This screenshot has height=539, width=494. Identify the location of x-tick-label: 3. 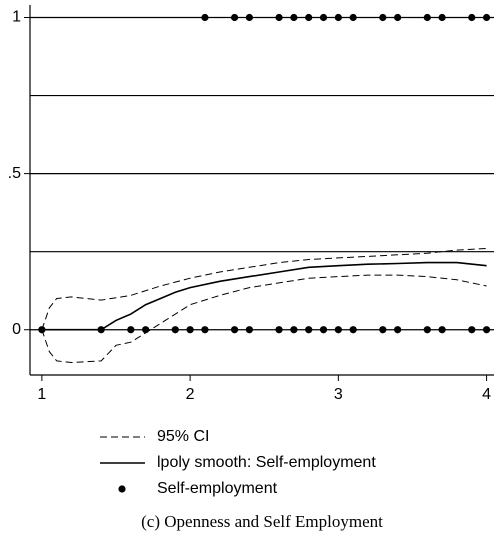
(338, 394).